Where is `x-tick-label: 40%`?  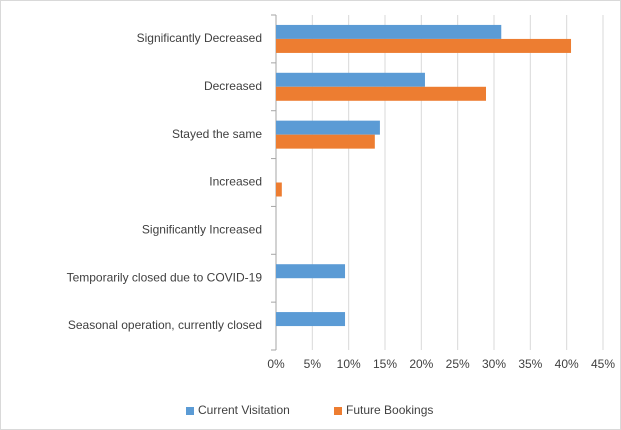
x-tick-label: 40% is located at coordinates (567, 364).